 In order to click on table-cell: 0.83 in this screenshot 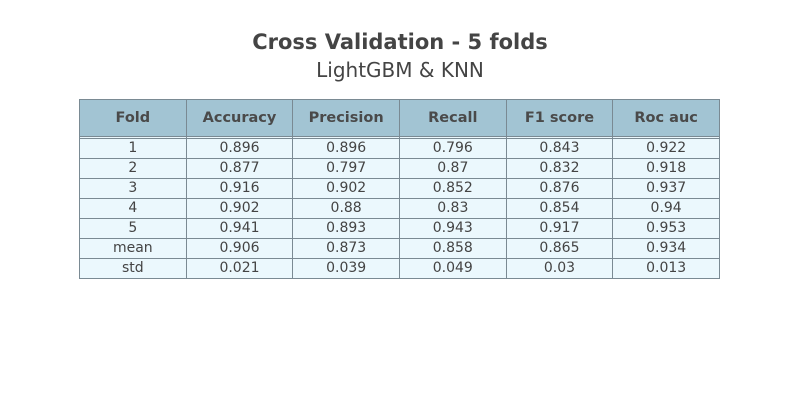, I will do `click(452, 208)`.